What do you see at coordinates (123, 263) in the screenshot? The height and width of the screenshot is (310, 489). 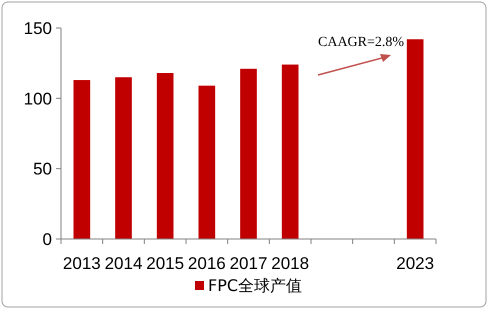 I see `x-tick-label: 2014` at bounding box center [123, 263].